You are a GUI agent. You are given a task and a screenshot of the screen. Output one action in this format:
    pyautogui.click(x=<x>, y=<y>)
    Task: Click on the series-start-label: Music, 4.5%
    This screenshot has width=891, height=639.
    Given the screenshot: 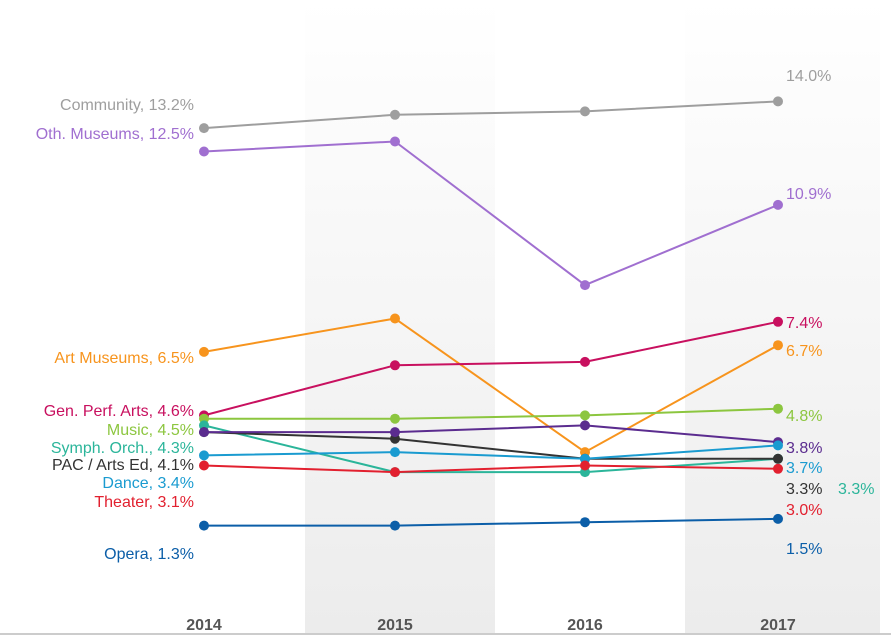 What is the action you would take?
    pyautogui.click(x=150, y=430)
    